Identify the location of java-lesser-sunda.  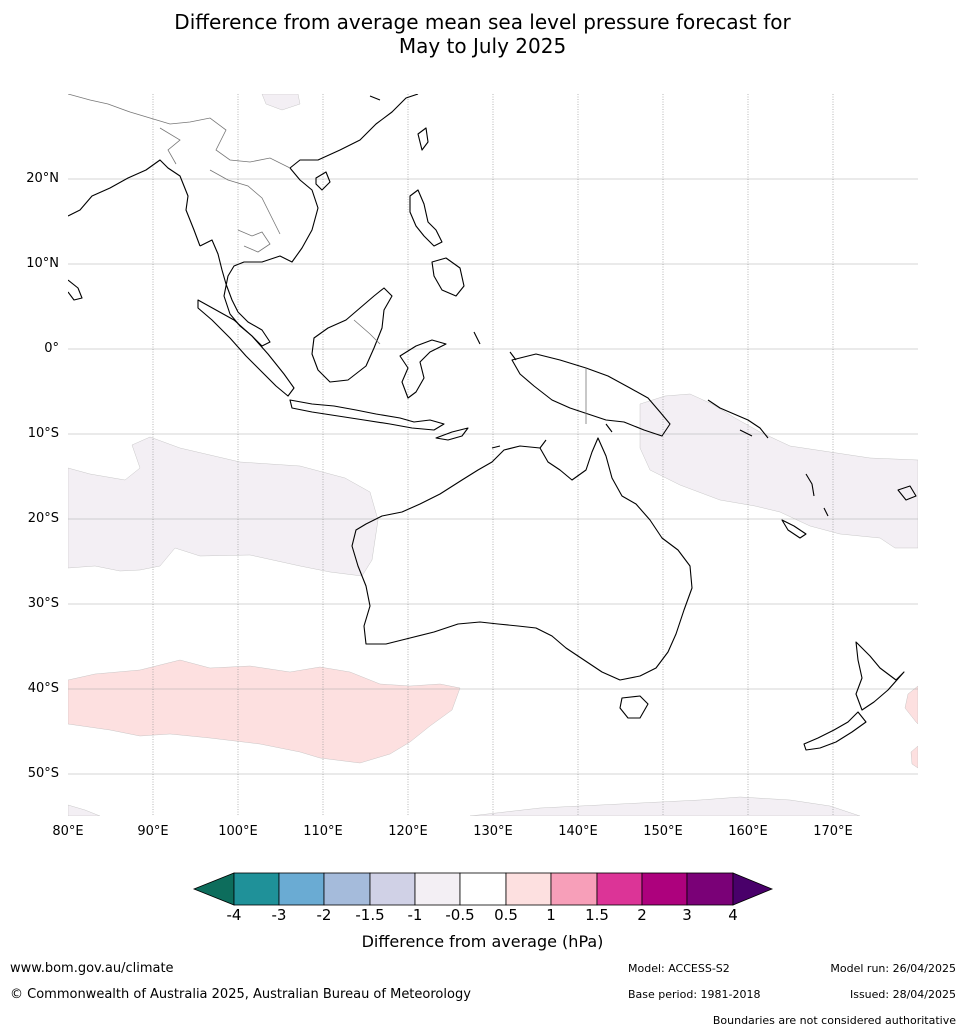
(367, 415).